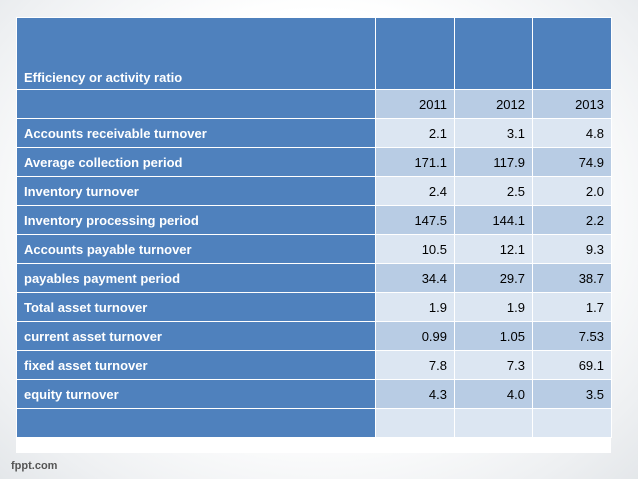 The width and height of the screenshot is (638, 479). What do you see at coordinates (415, 104) in the screenshot?
I see `year-2011: 2011` at bounding box center [415, 104].